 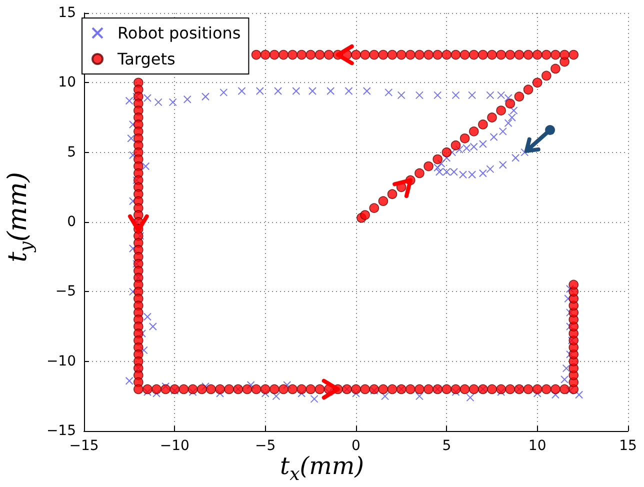 What do you see at coordinates (71, 222) in the screenshot?
I see `y-tick-label: 0` at bounding box center [71, 222].